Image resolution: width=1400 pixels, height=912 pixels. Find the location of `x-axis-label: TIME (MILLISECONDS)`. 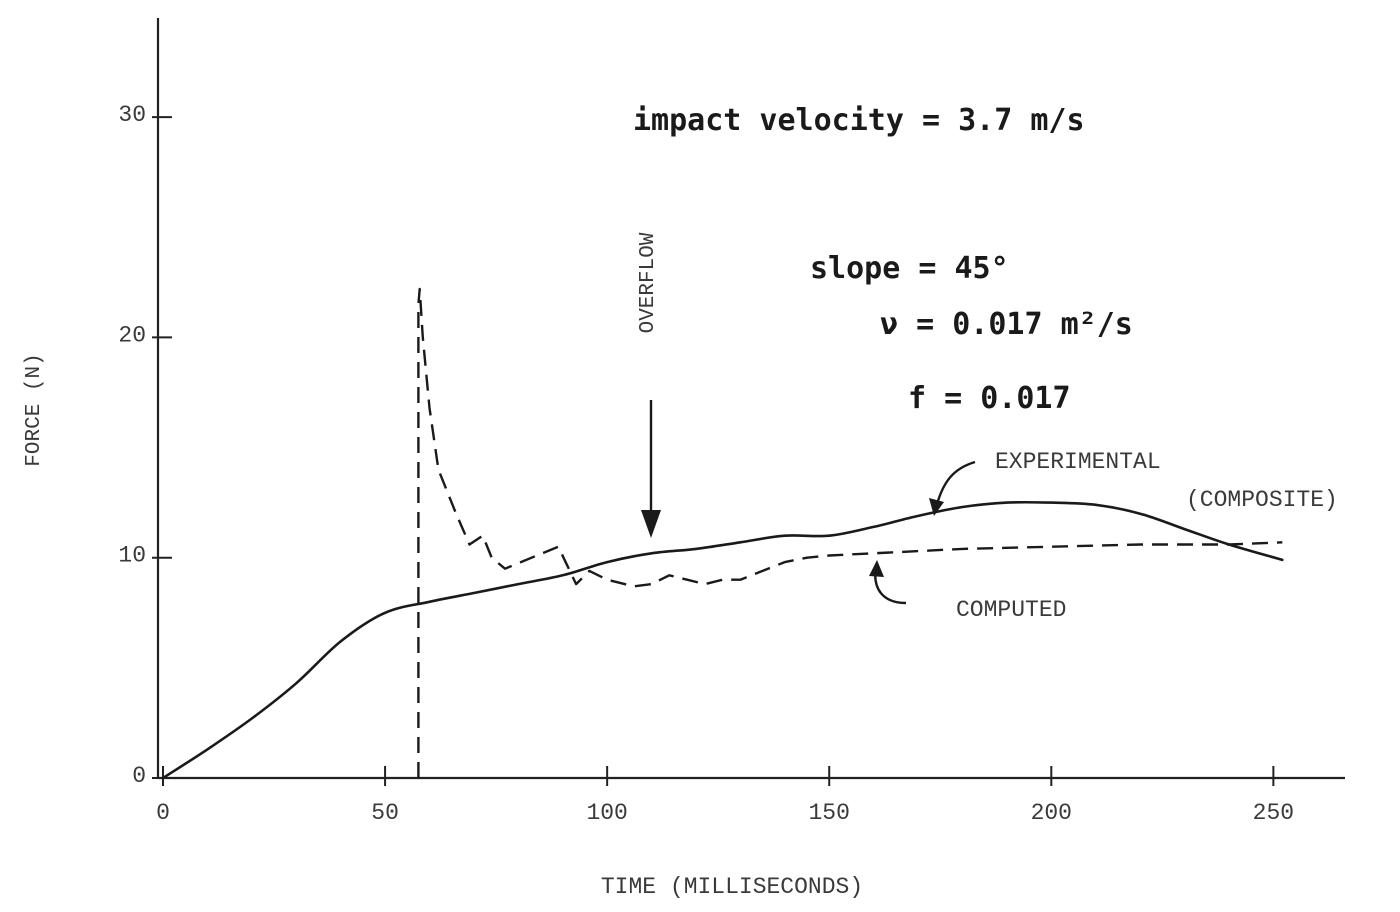

x-axis-label: TIME (MILLISECONDS) is located at coordinates (732, 887).